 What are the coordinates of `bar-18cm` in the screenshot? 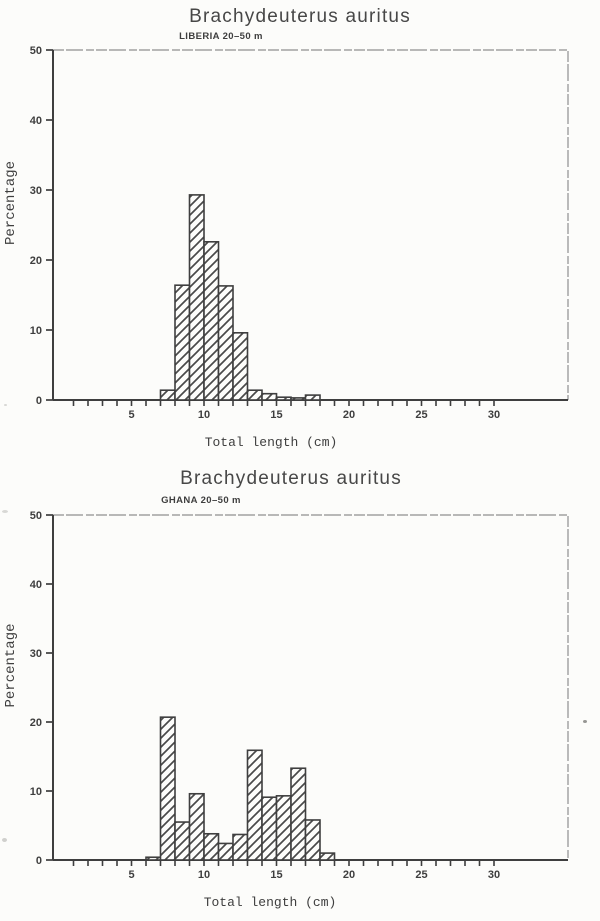 It's located at (327, 856).